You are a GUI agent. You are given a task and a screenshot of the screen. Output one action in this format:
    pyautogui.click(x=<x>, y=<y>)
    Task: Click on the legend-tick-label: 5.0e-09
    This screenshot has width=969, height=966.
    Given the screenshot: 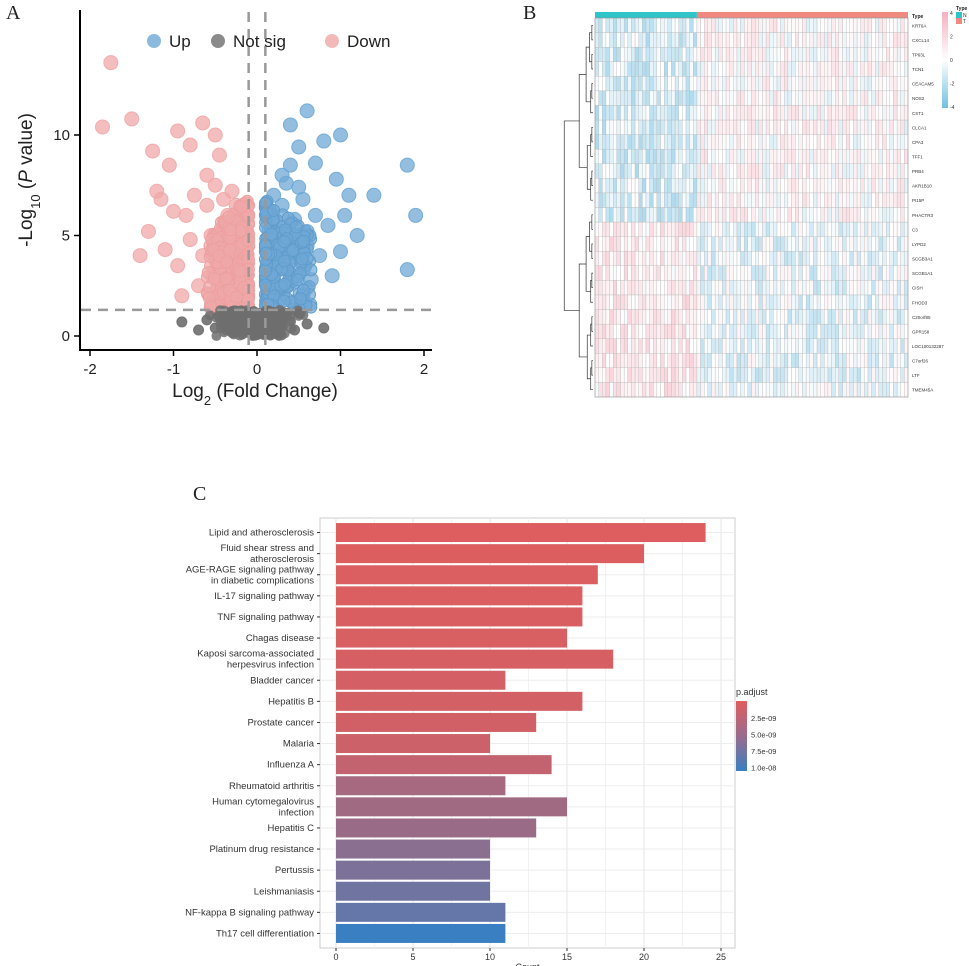 What is the action you would take?
    pyautogui.click(x=763, y=735)
    